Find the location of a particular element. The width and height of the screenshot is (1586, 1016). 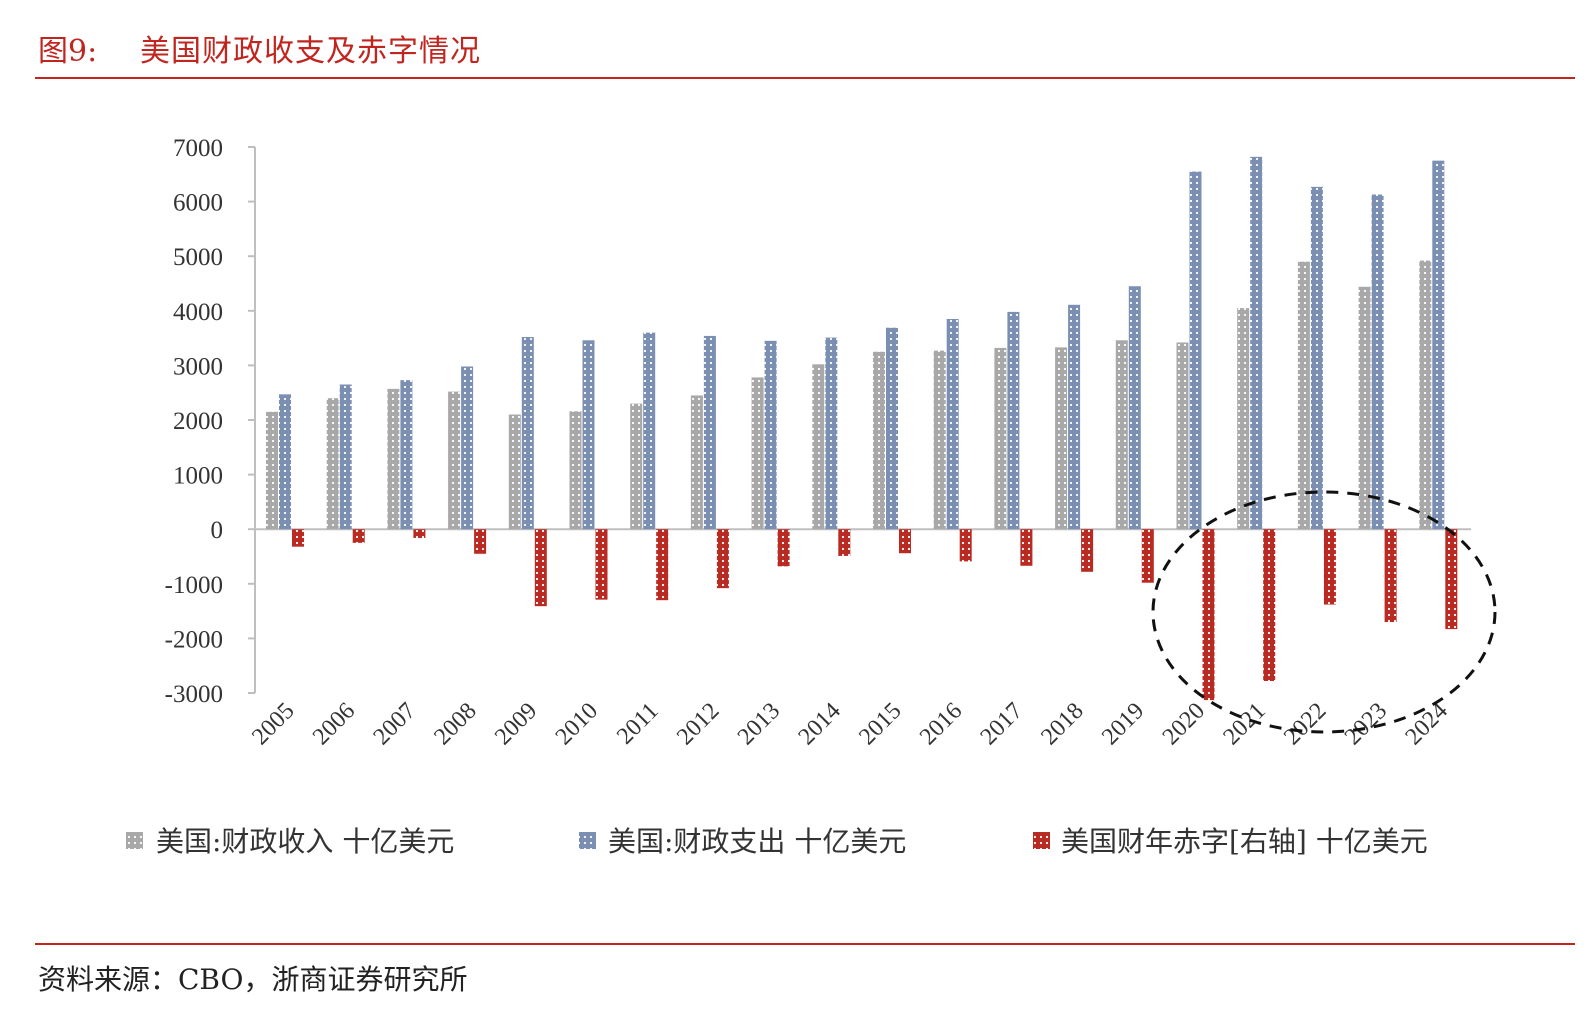

highlight-ellipse is located at coordinates (1324, 612).